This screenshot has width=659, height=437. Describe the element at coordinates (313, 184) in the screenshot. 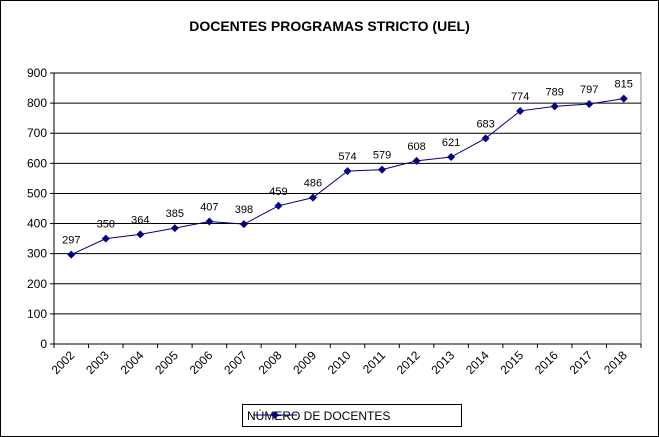

I see `data-label: 486` at that location.